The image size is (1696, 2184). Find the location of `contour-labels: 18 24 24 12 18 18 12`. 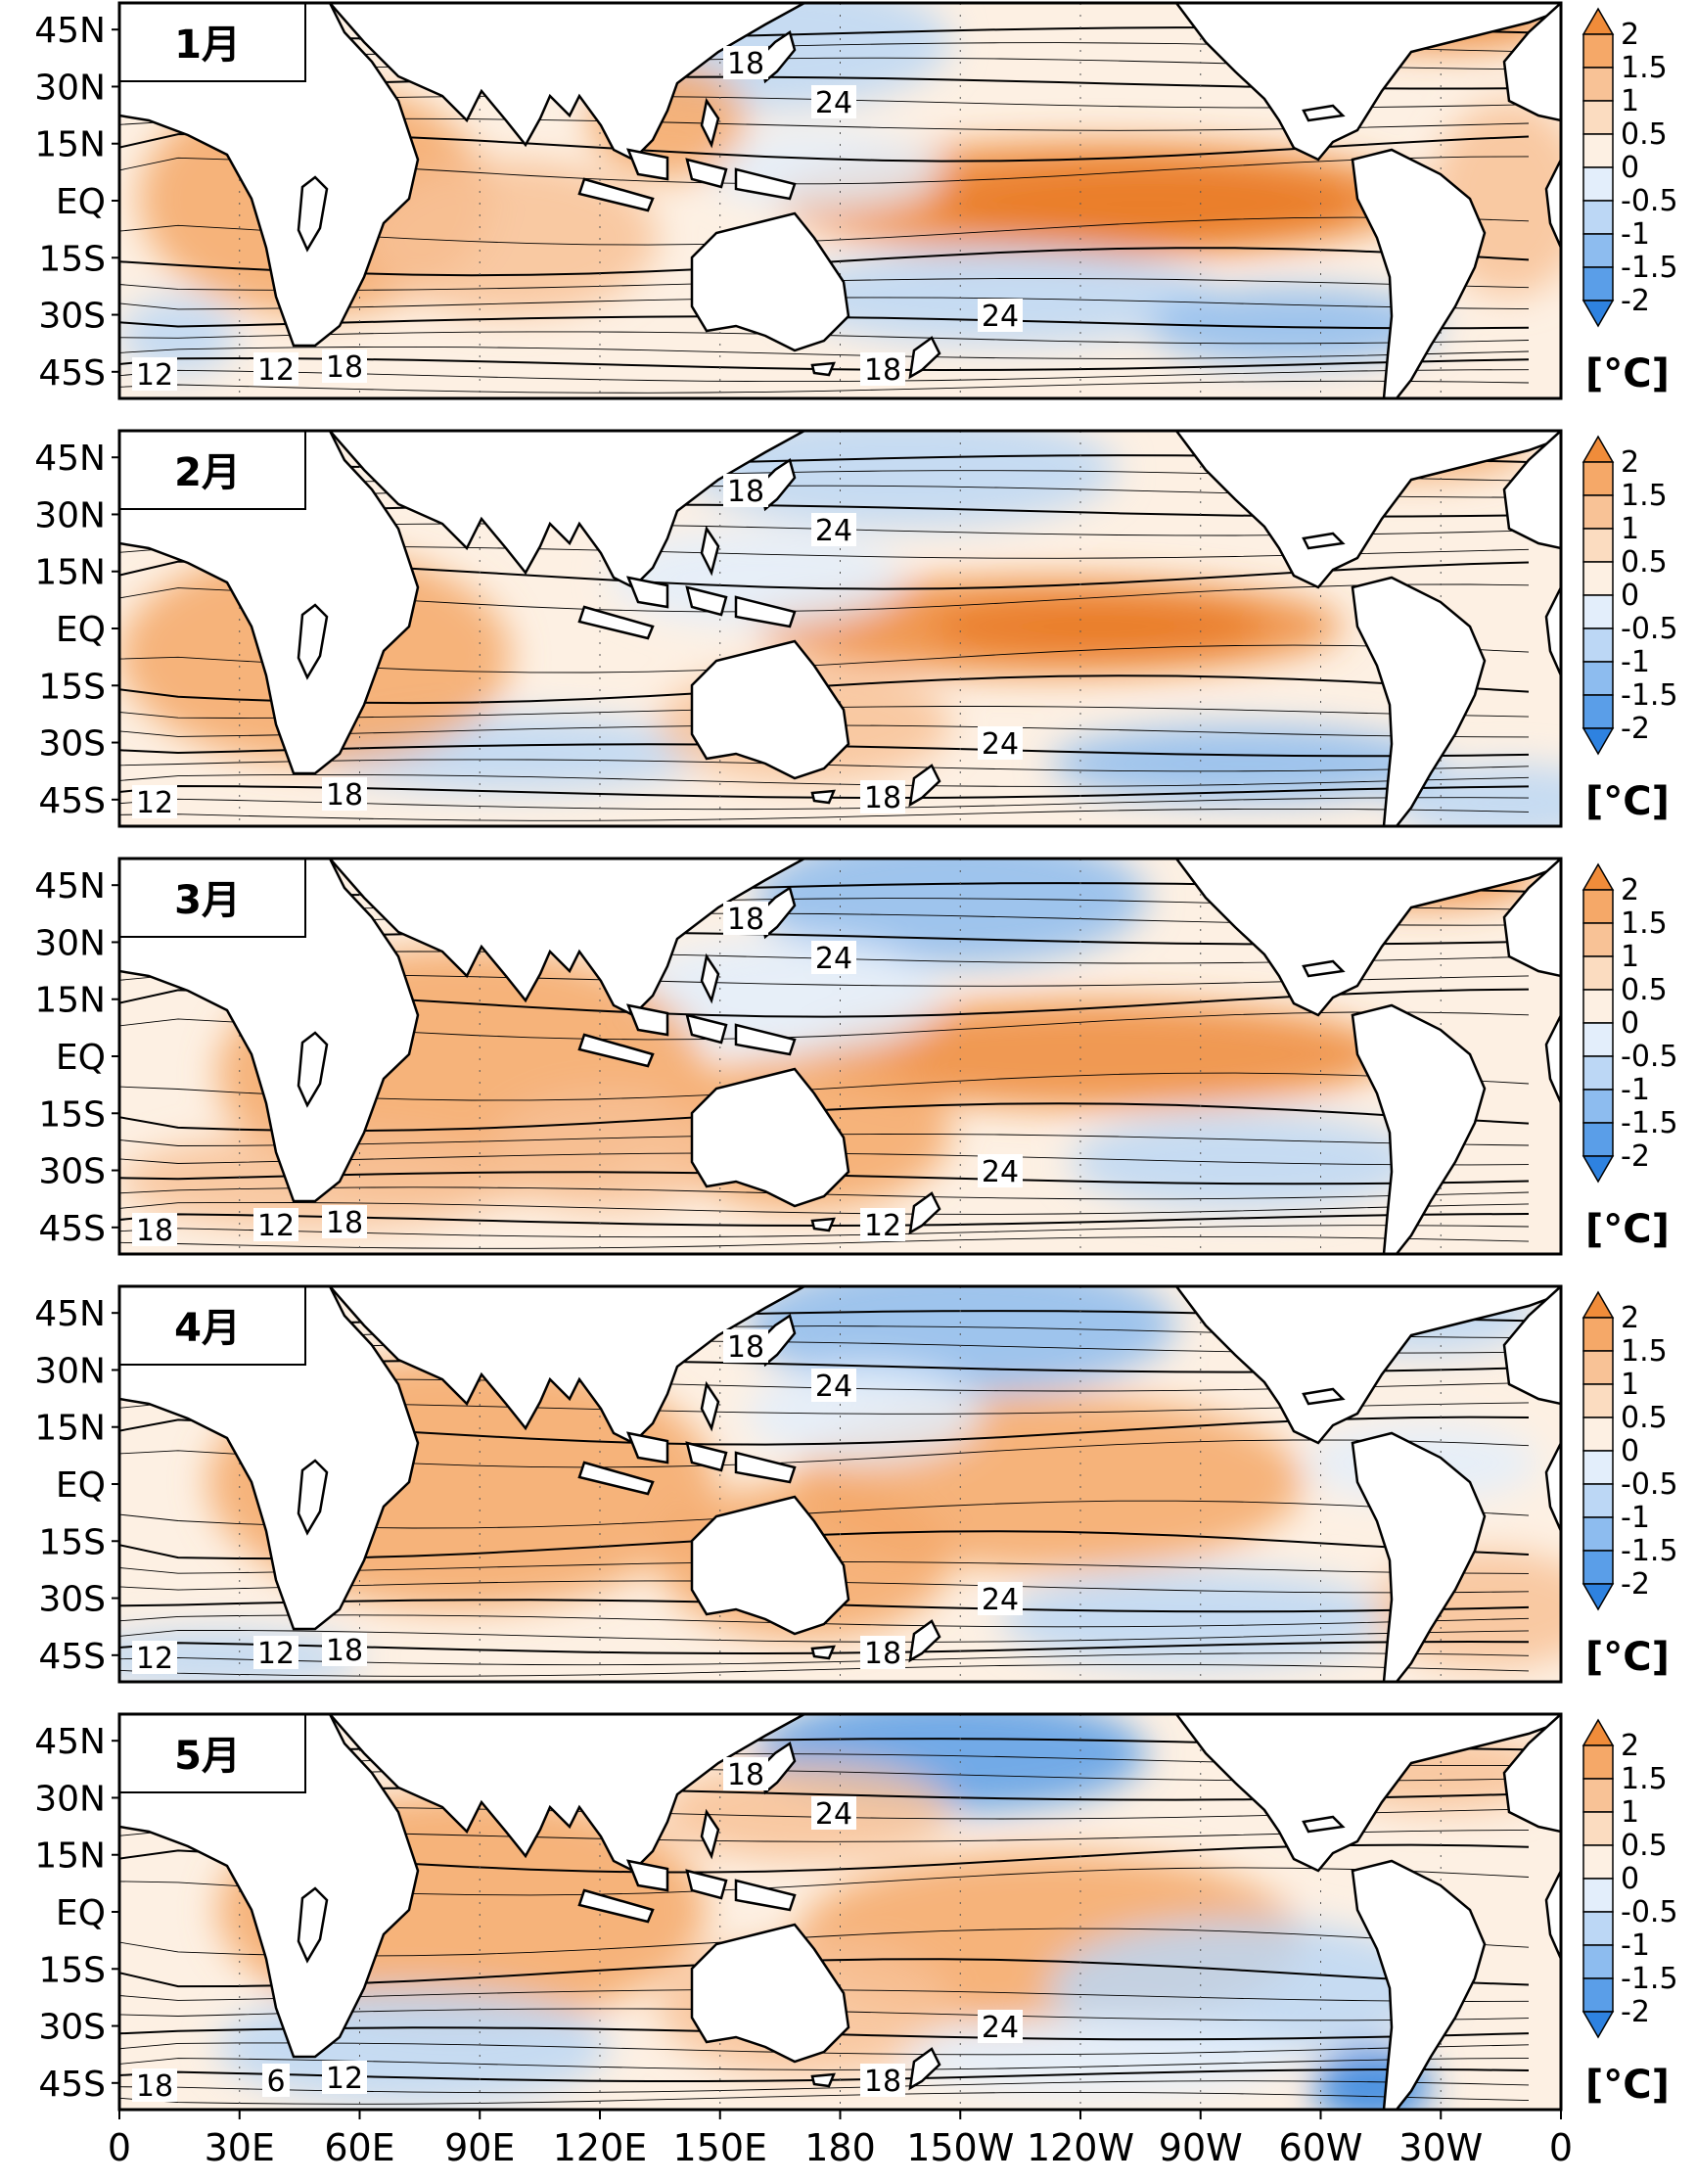

contour-labels: 18 24 24 12 18 18 12 is located at coordinates (577, 1075).